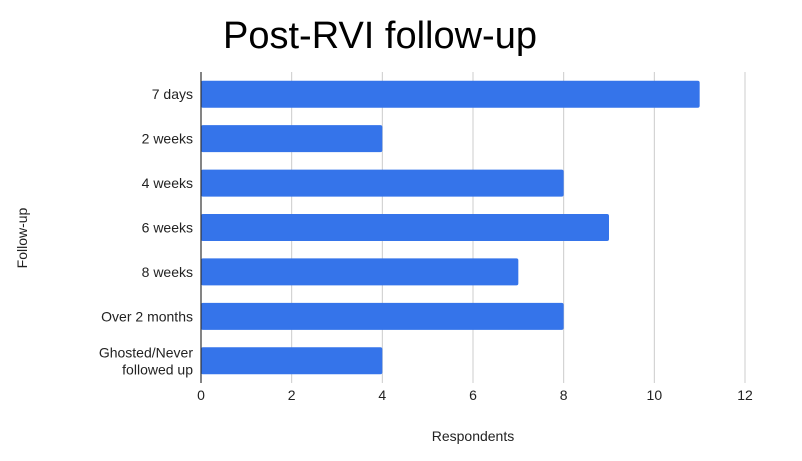  Describe the element at coordinates (564, 395) in the screenshot. I see `x-tick-label: 8` at that location.